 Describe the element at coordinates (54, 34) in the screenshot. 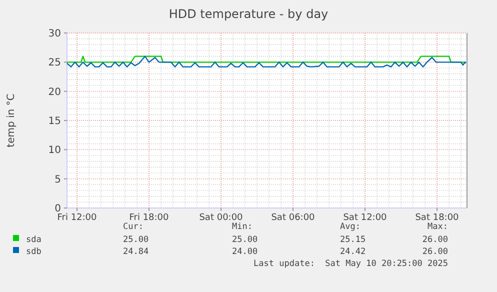

I see `y-tick-label: 30` at that location.